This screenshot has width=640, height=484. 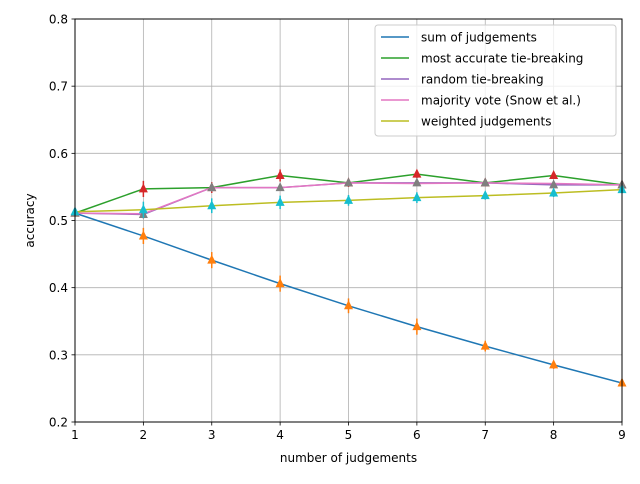 I want to click on legend-label: random tie-breaking, so click(x=482, y=80).